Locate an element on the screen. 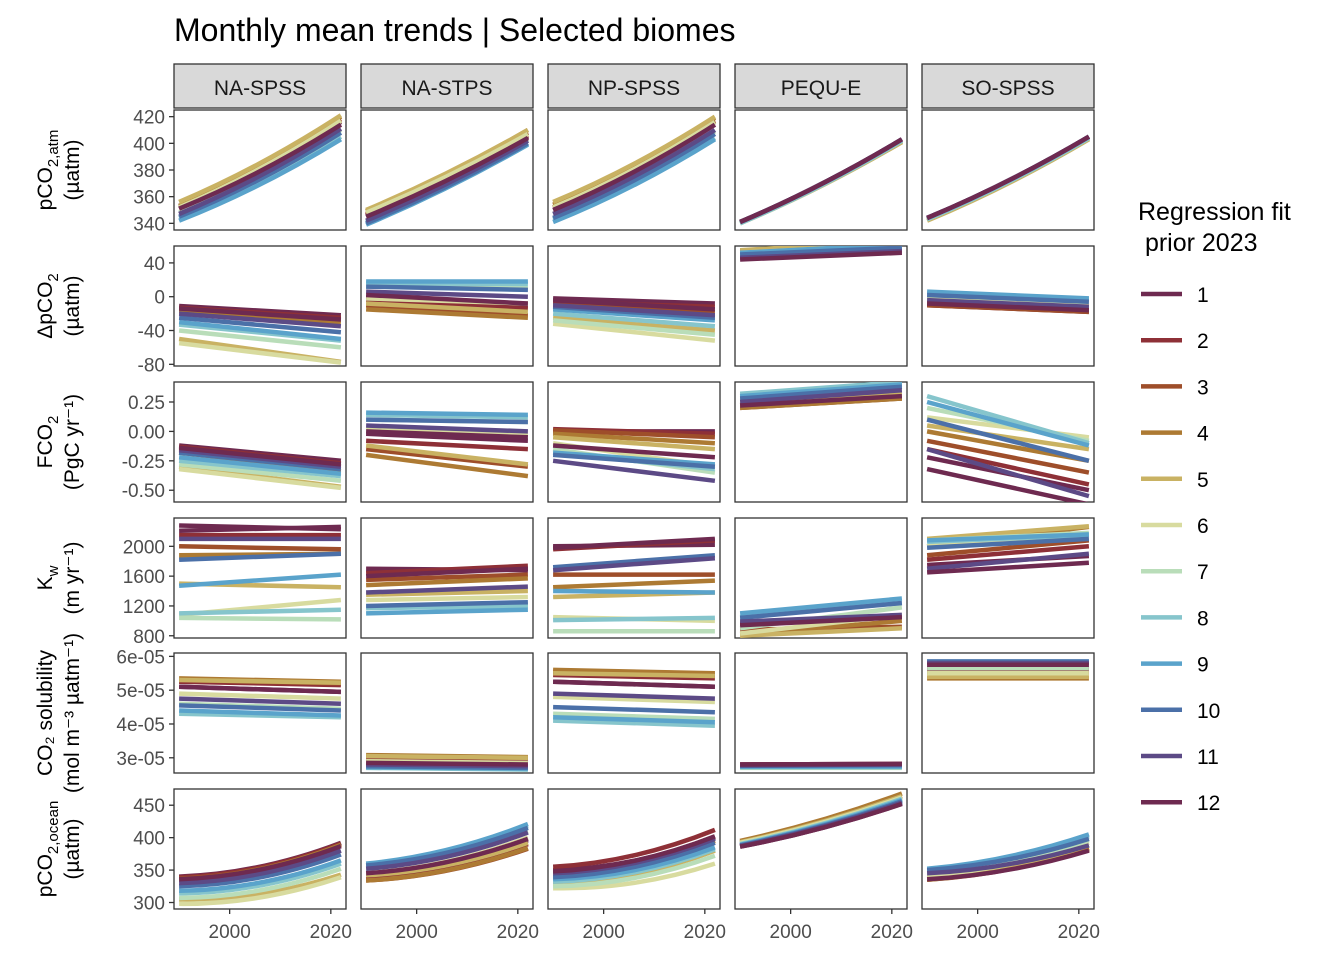 Image resolution: width=1344 pixels, height=960 pixels. panel-pco2ocean-so-spss is located at coordinates (1008, 849).